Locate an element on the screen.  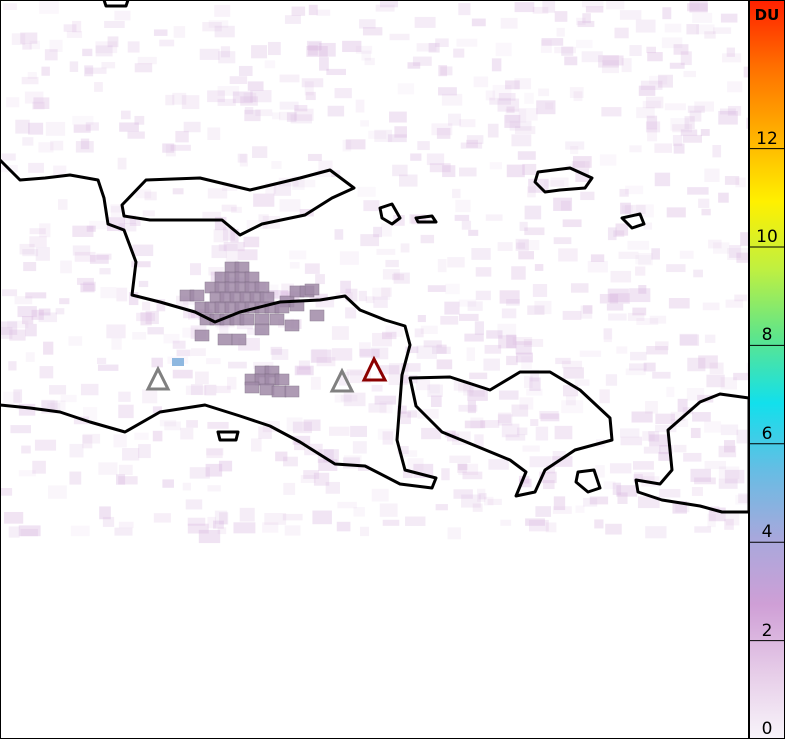
coast-kangean is located at coordinates (563, 180).